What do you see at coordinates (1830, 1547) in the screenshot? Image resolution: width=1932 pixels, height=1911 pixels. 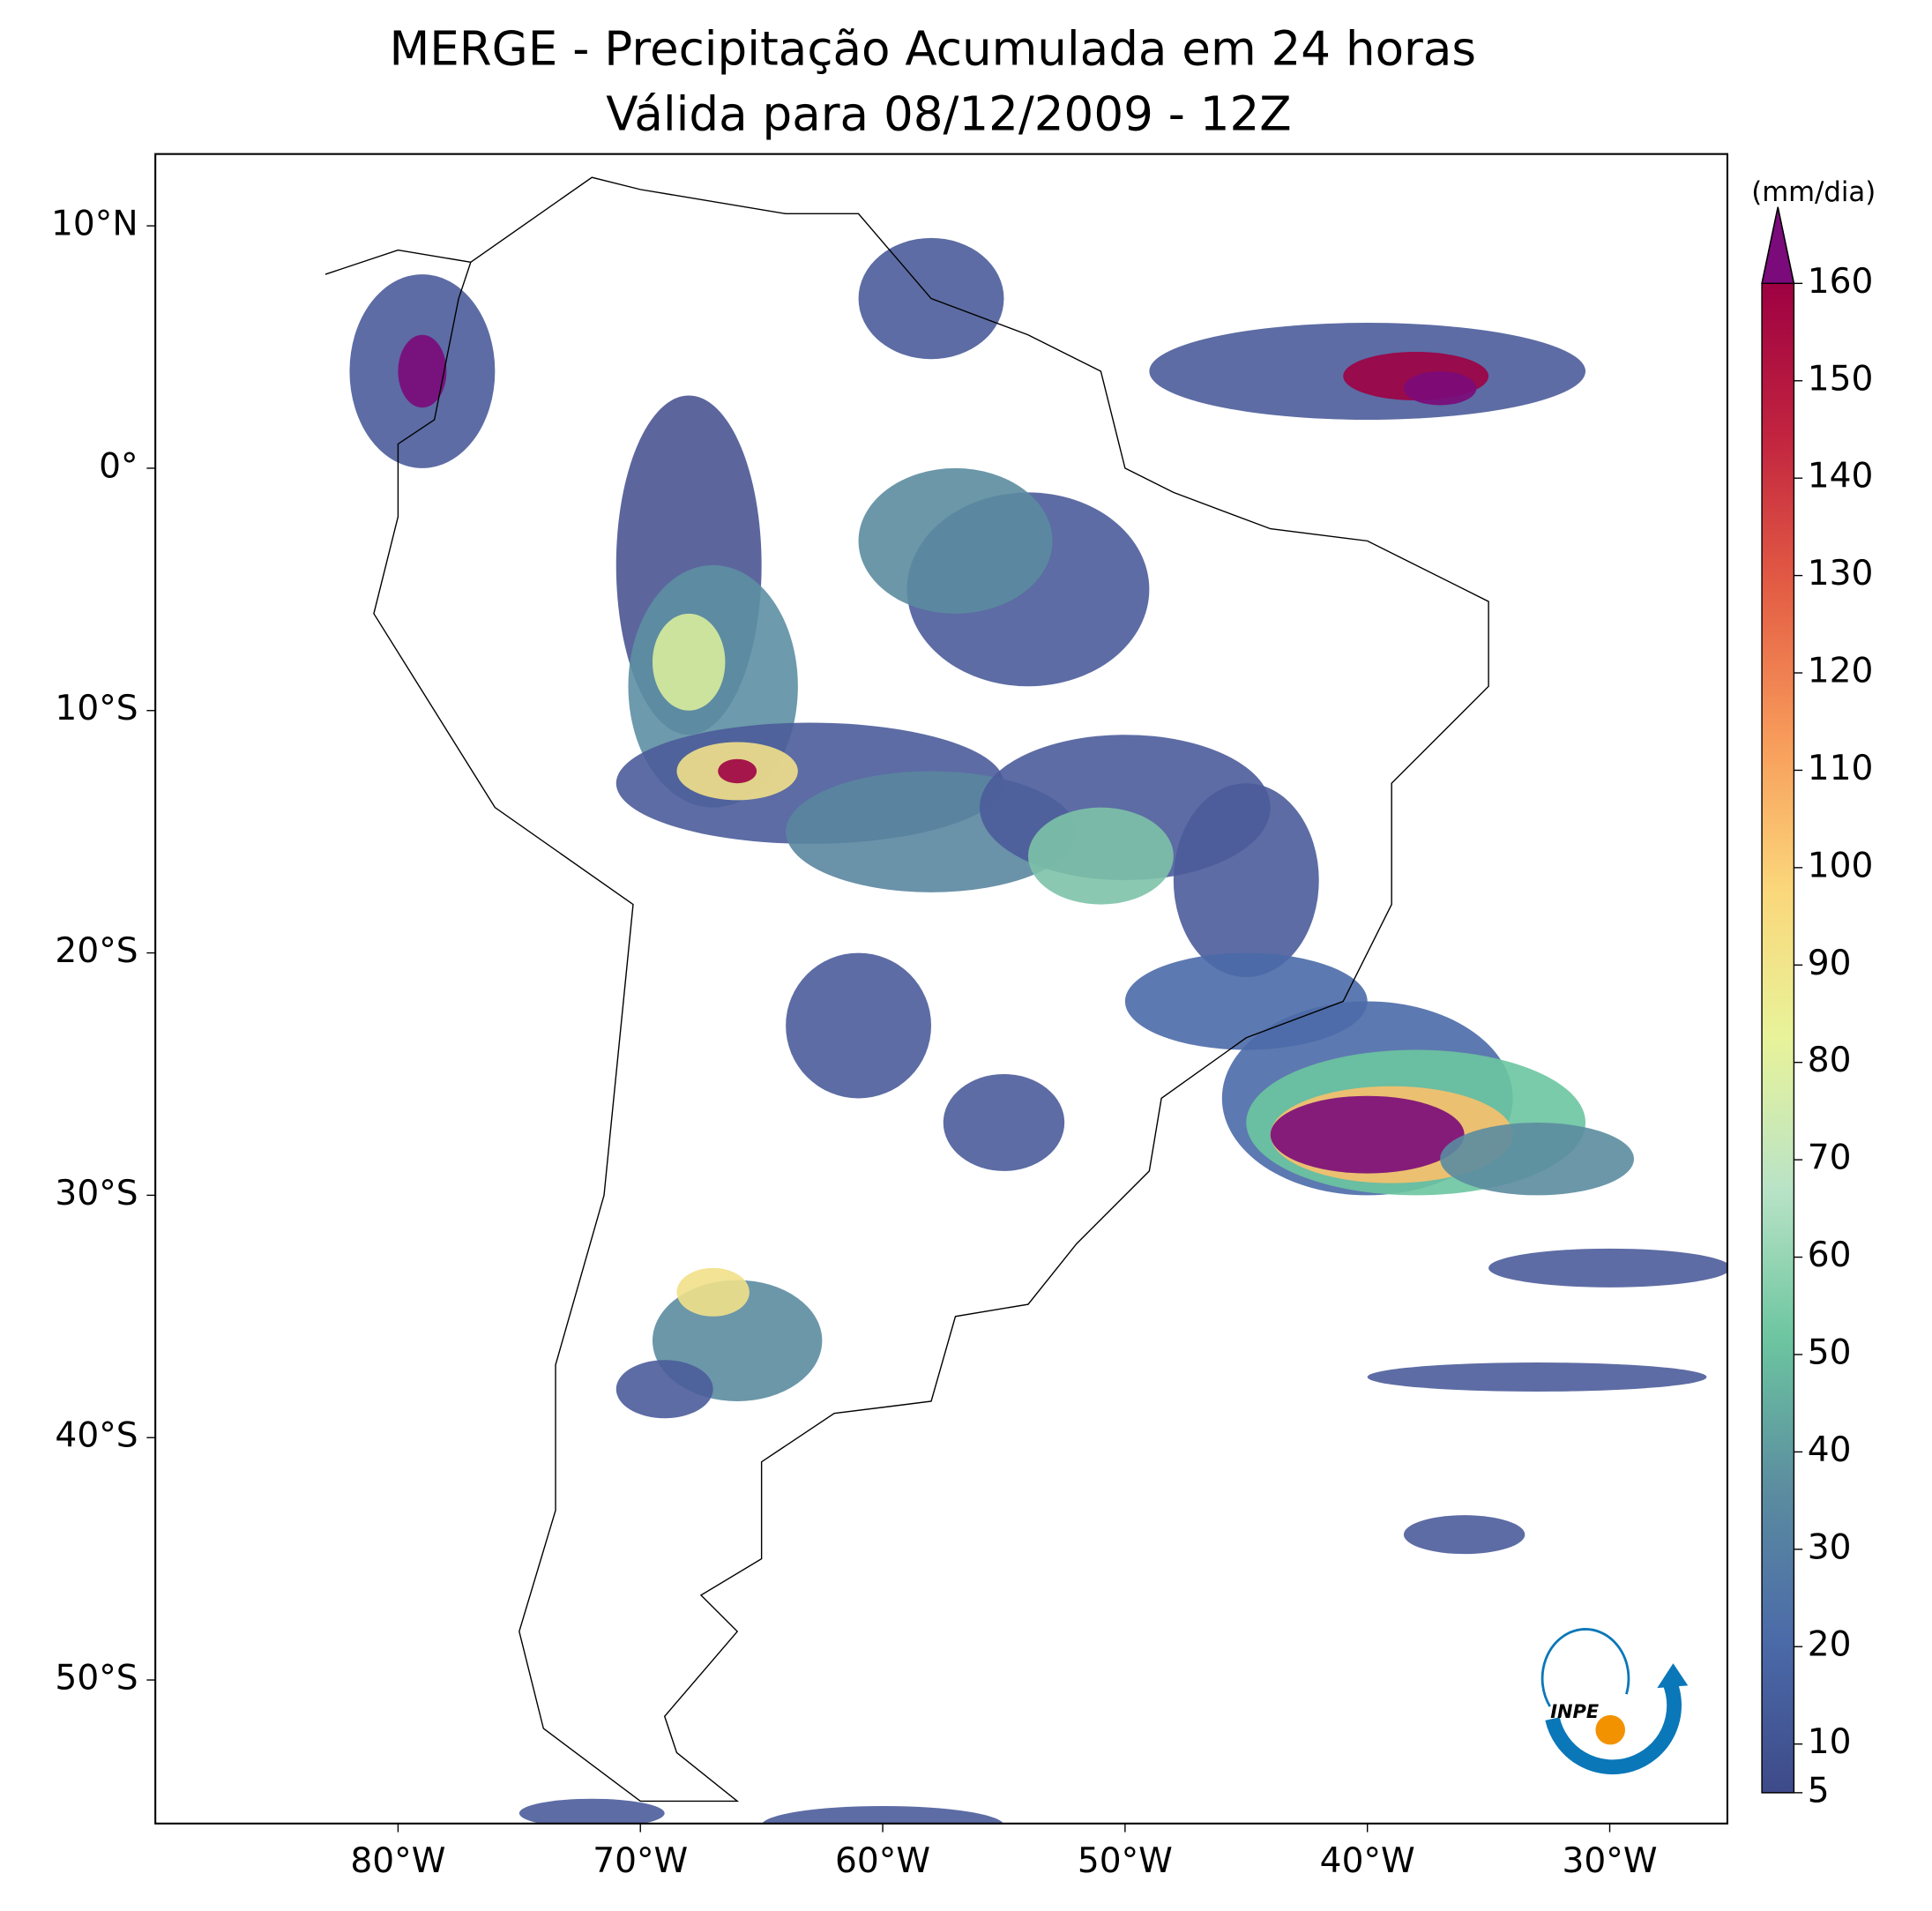 I see `colorbar-tick-label: 30` at bounding box center [1830, 1547].